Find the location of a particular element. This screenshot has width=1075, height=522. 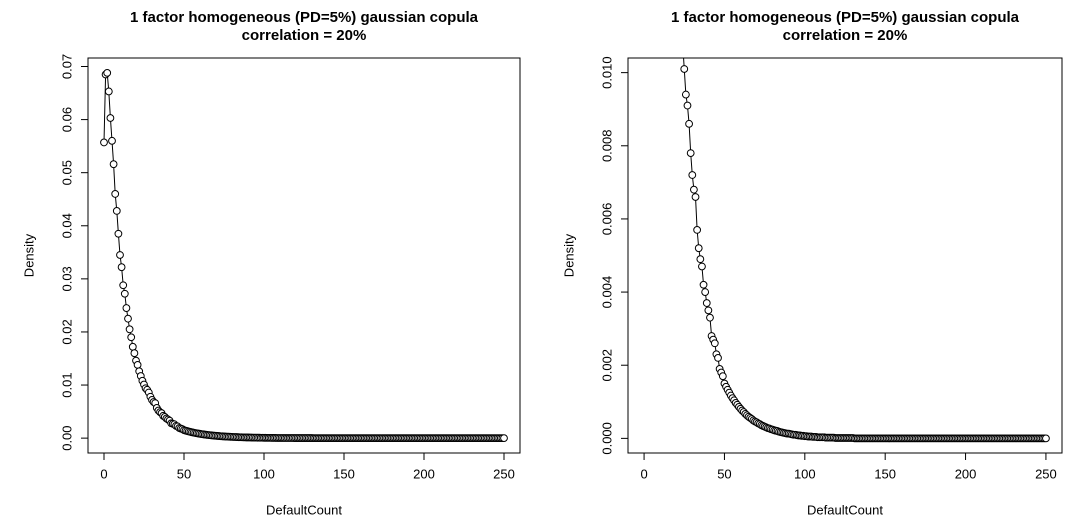

y-tick-label: 0.002 is located at coordinates (606, 365).